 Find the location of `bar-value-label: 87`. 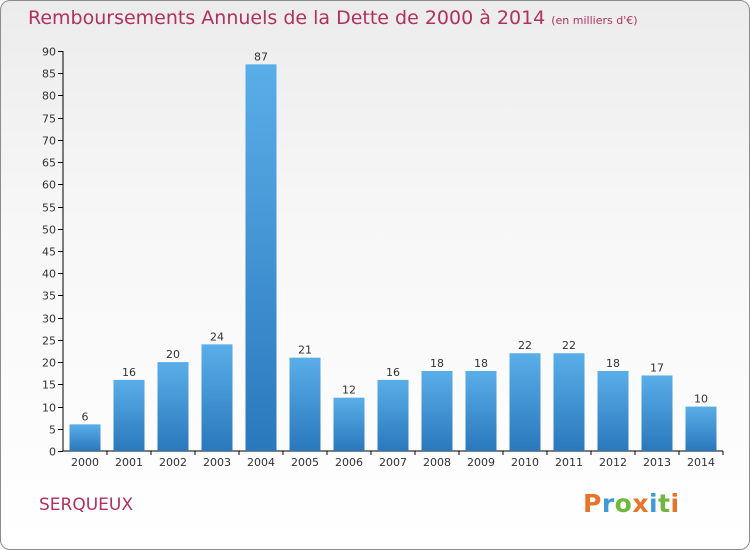

bar-value-label: 87 is located at coordinates (261, 56).